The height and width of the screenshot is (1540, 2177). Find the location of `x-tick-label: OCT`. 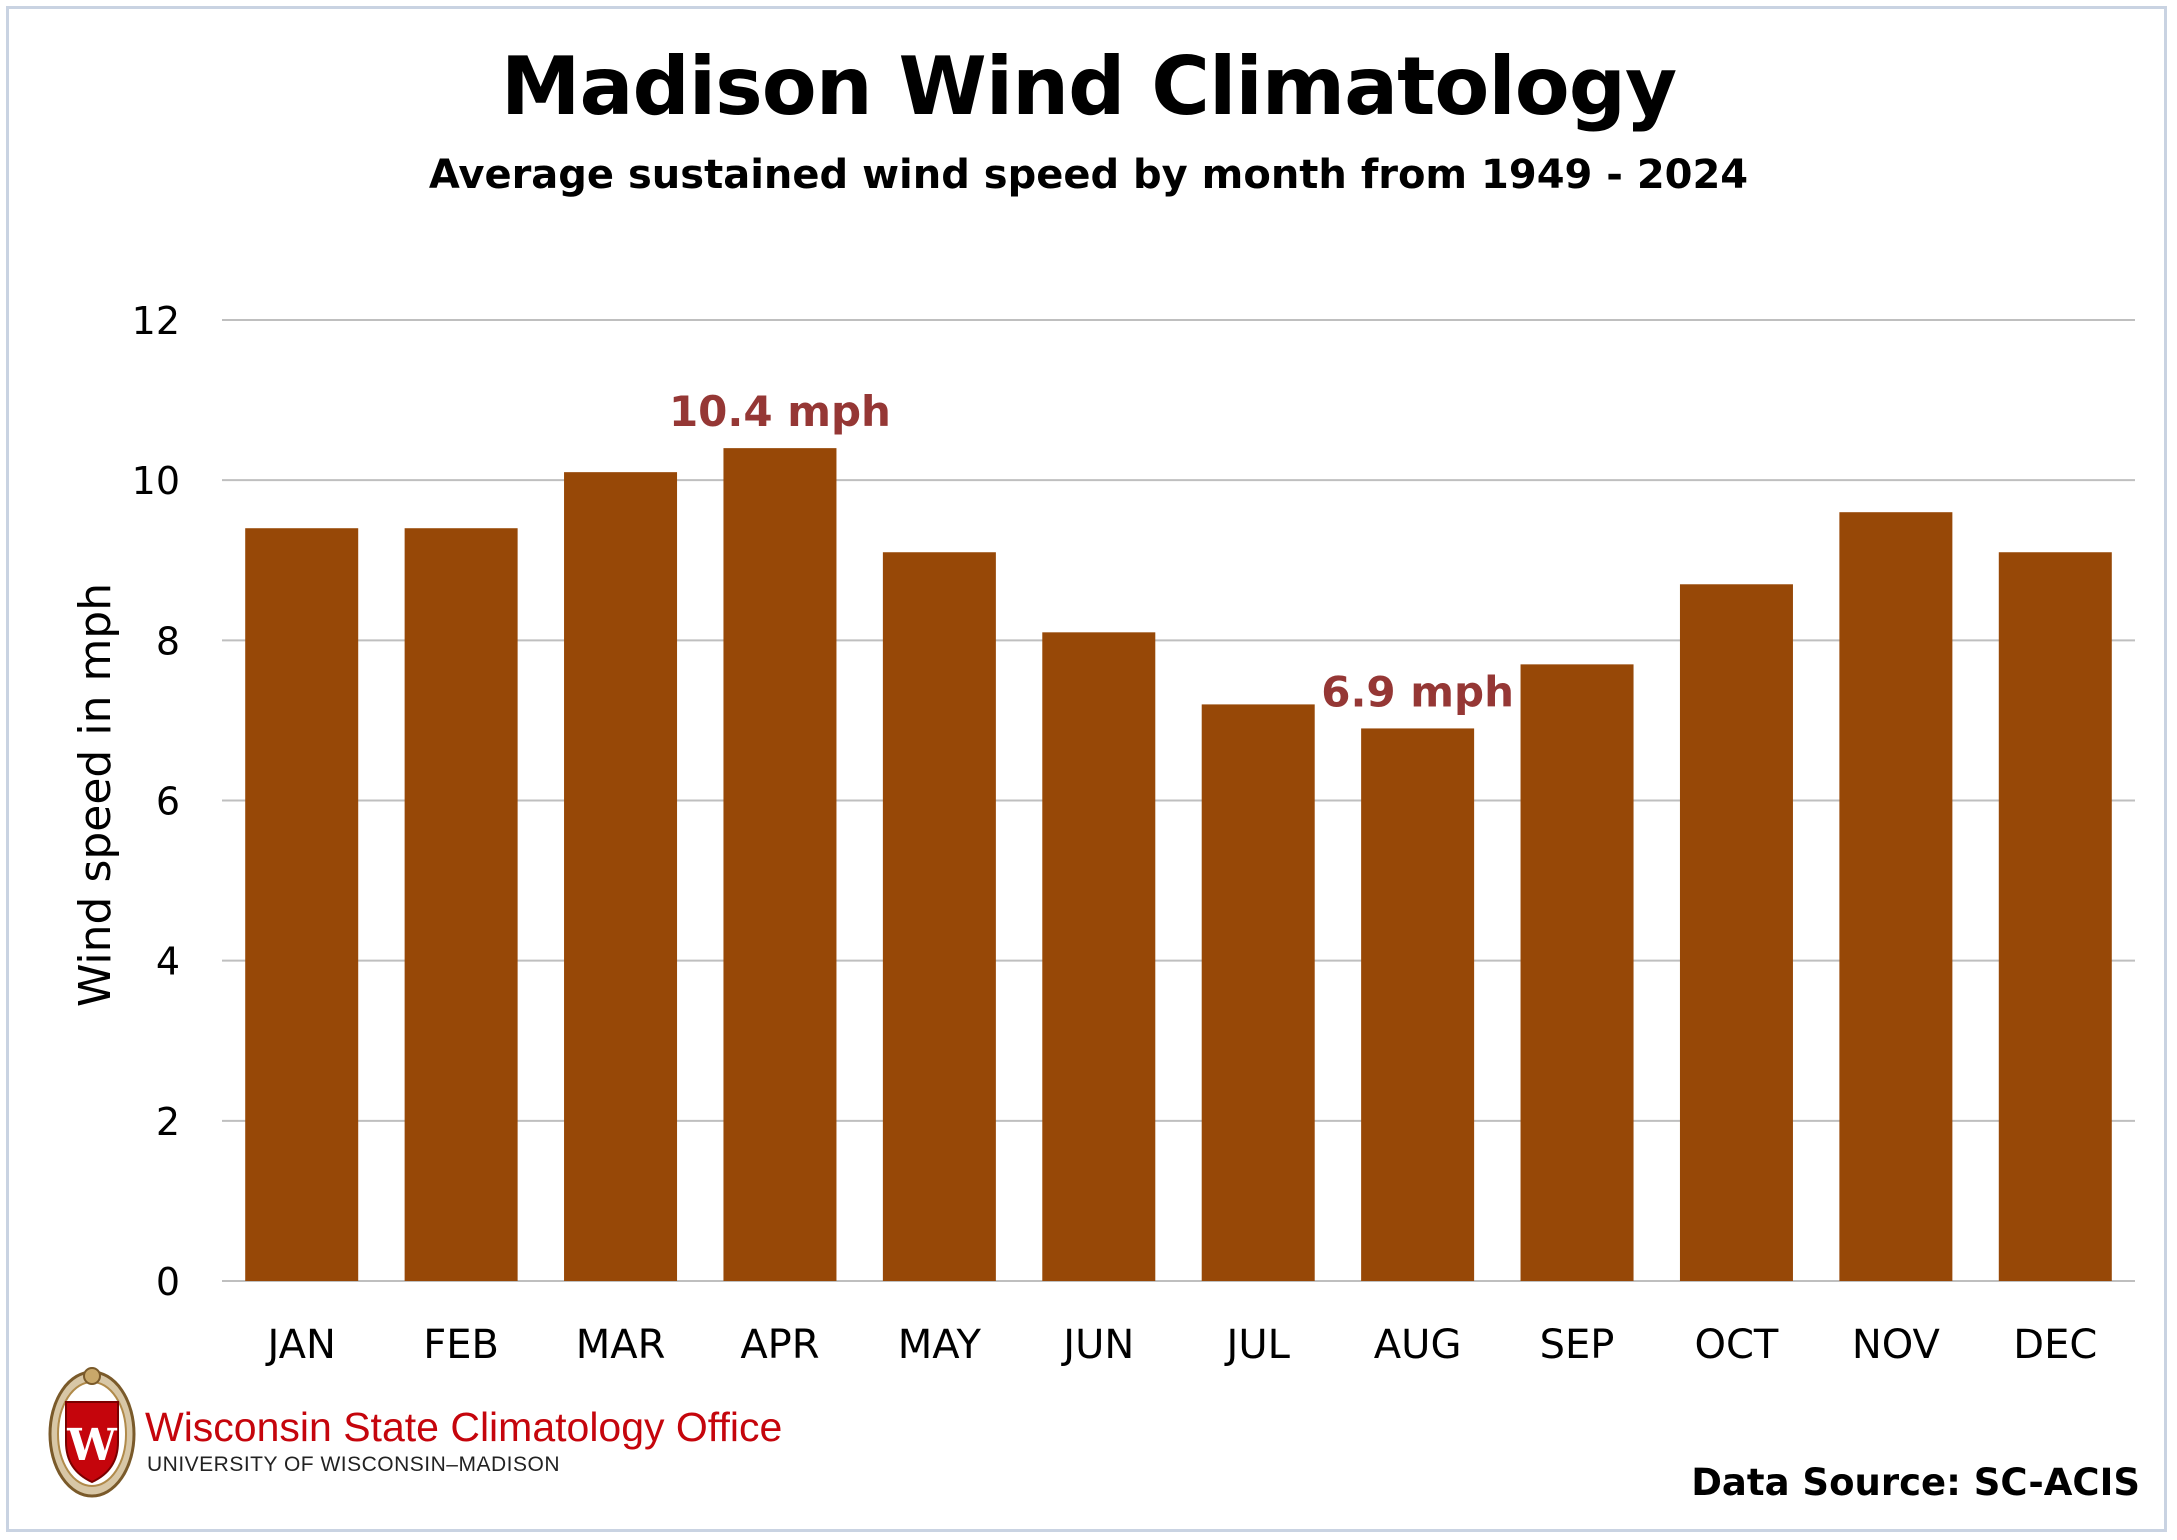

x-tick-label: OCT is located at coordinates (1737, 1345).